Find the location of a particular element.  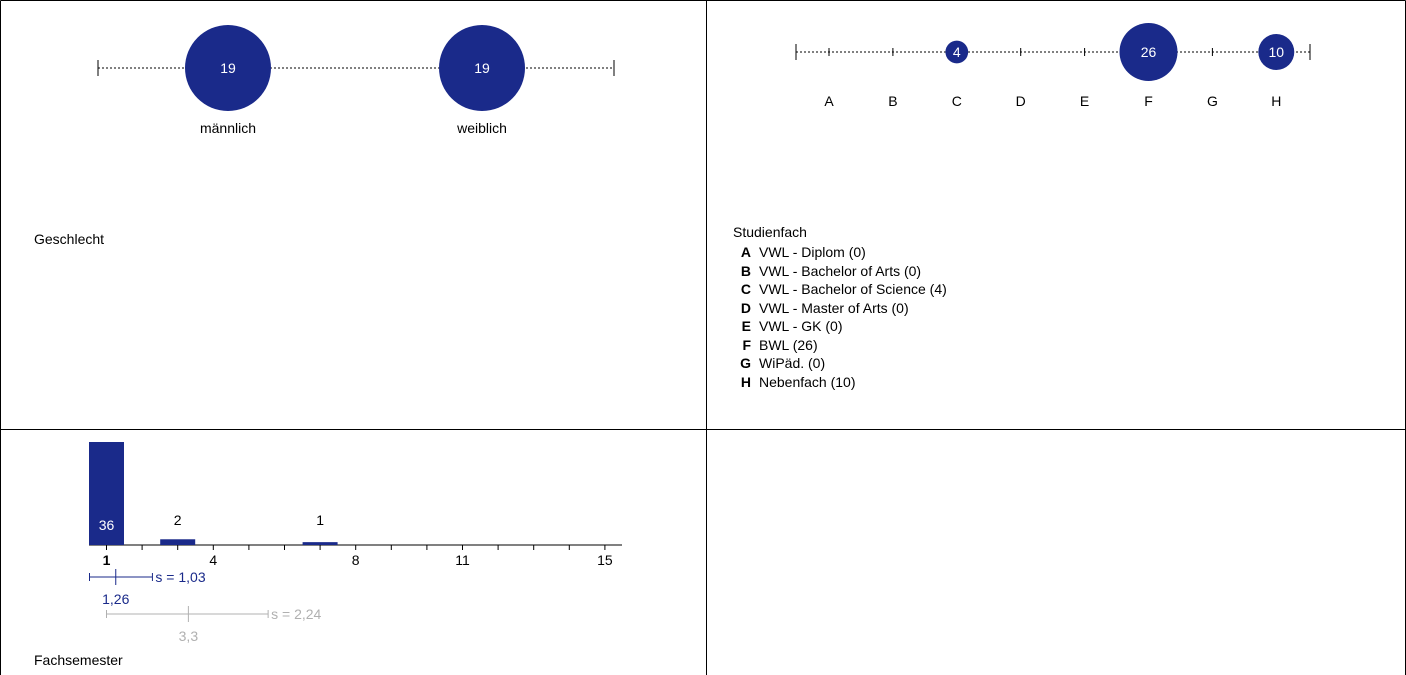

bubble-value-label: 10 is located at coordinates (1277, 52).